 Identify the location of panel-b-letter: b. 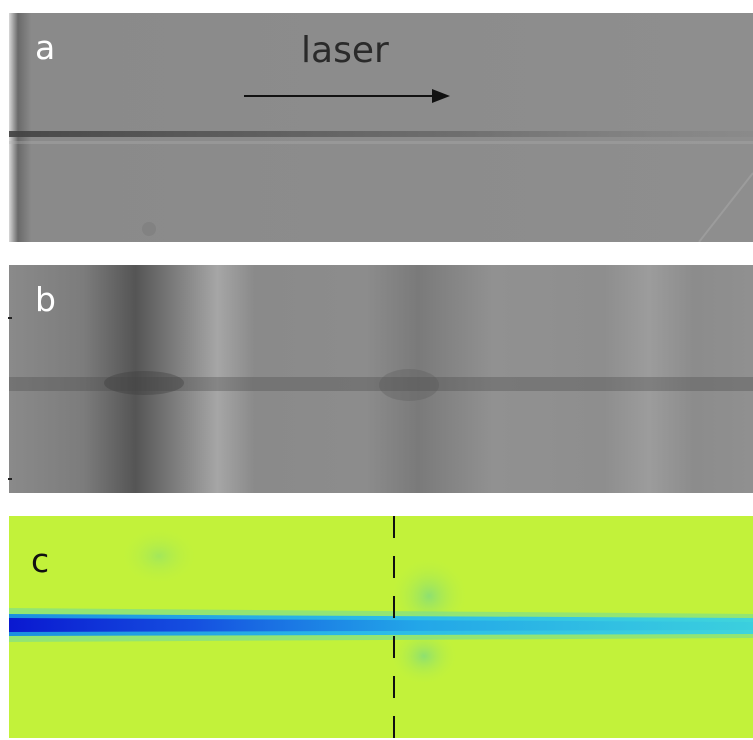
(45, 299).